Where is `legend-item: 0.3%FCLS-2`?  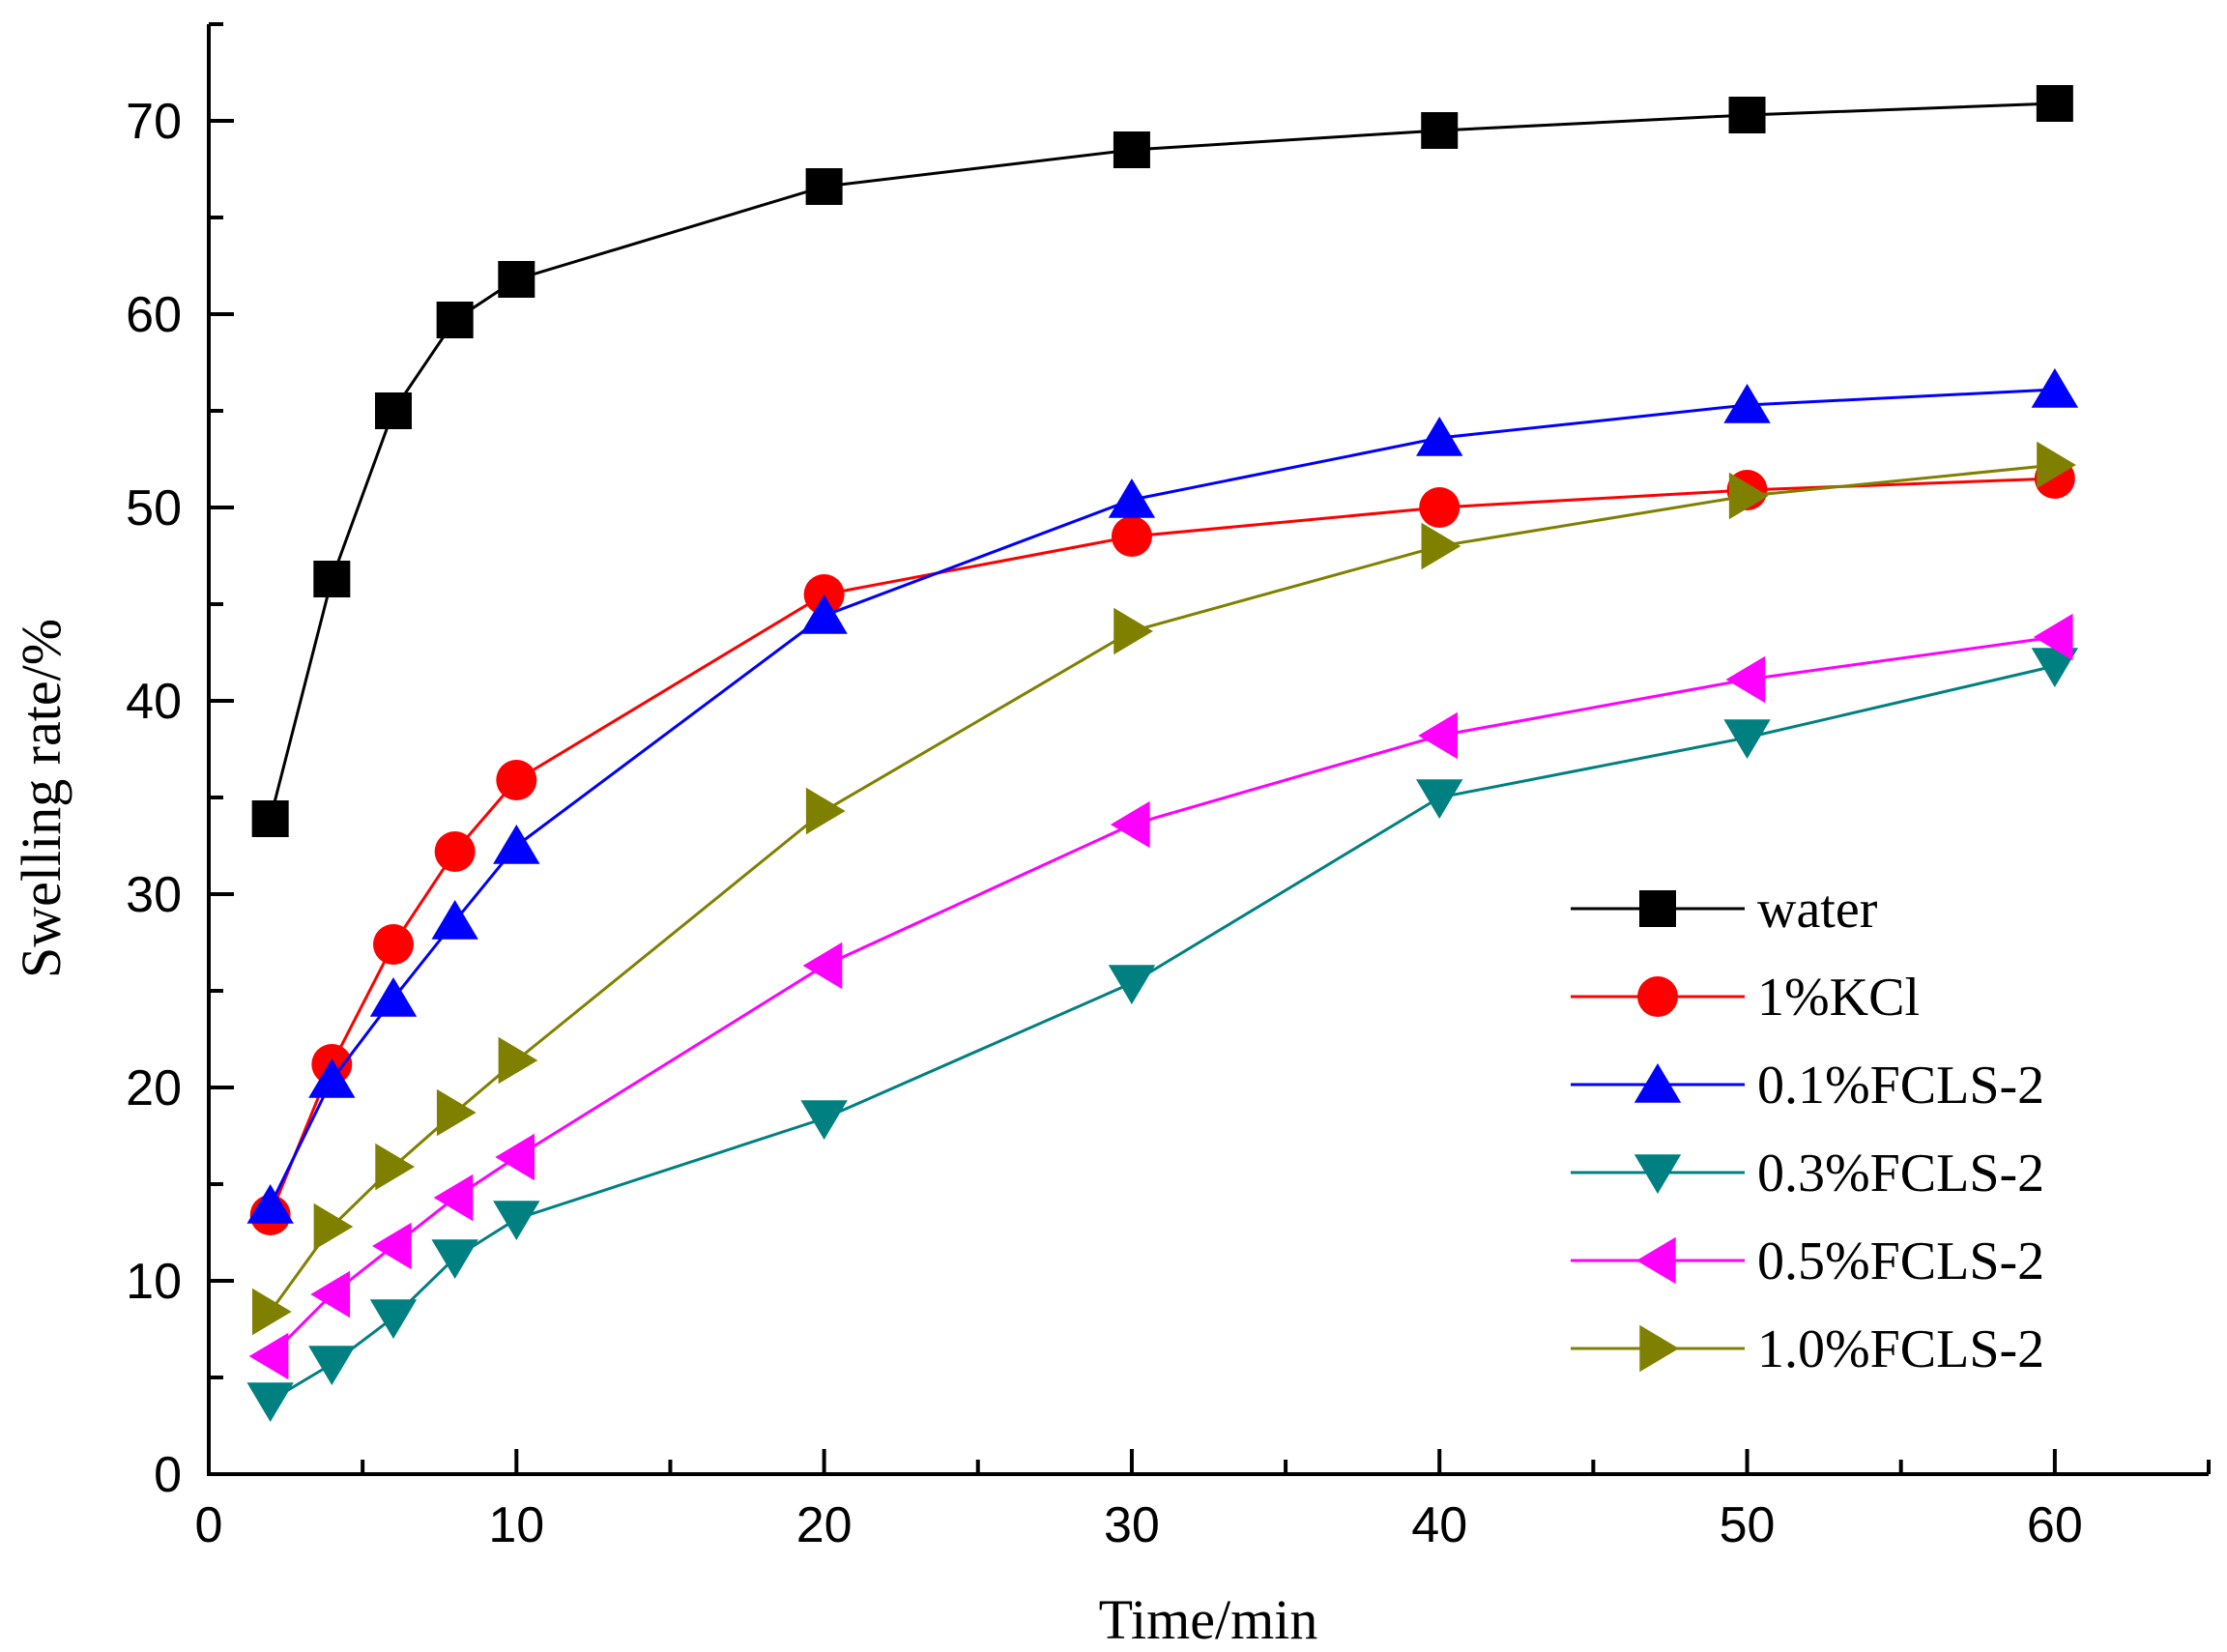
legend-item: 0.3%FCLS-2 is located at coordinates (1808, 1173).